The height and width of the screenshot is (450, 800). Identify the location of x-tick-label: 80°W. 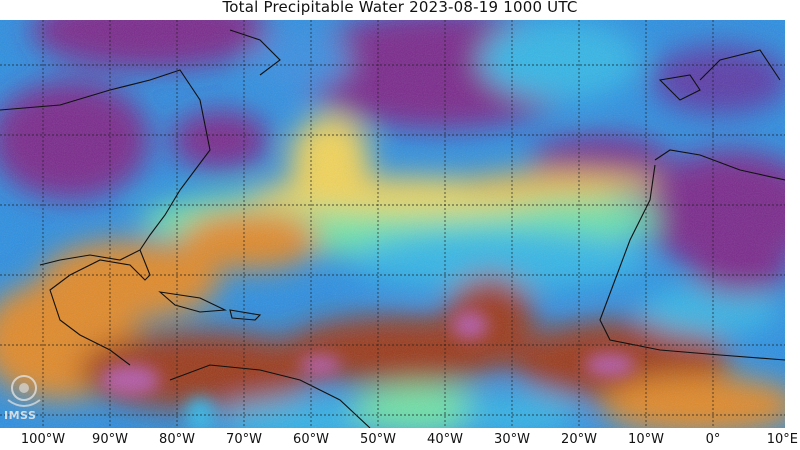
(177, 439).